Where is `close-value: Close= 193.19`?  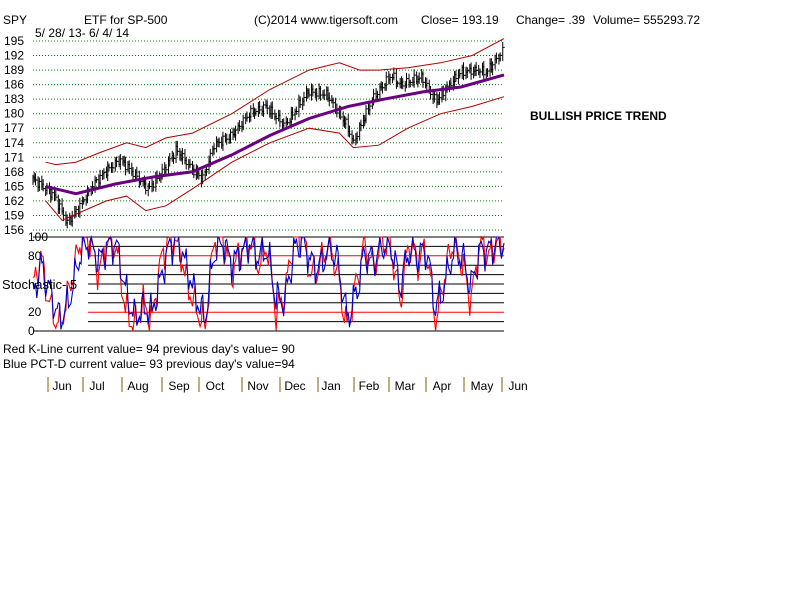 close-value: Close= 193.19 is located at coordinates (460, 20).